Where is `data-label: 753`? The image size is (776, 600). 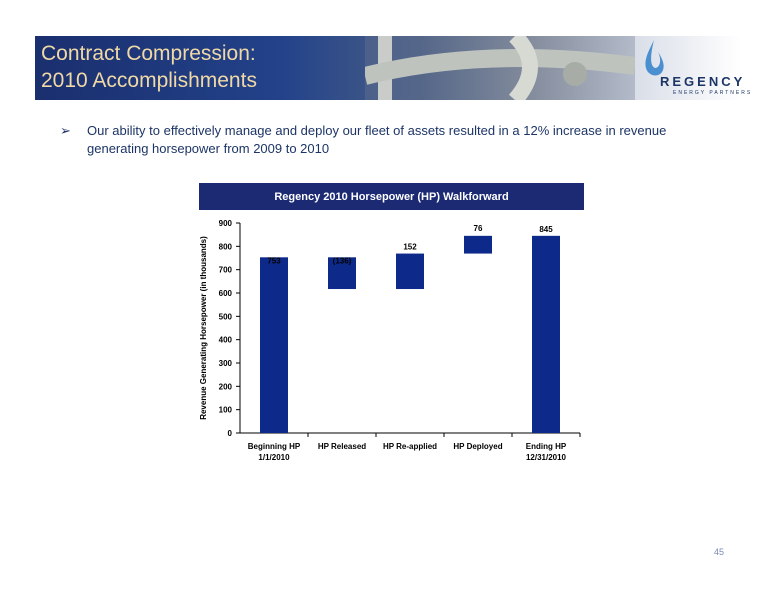
data-label: 753 is located at coordinates (274, 260).